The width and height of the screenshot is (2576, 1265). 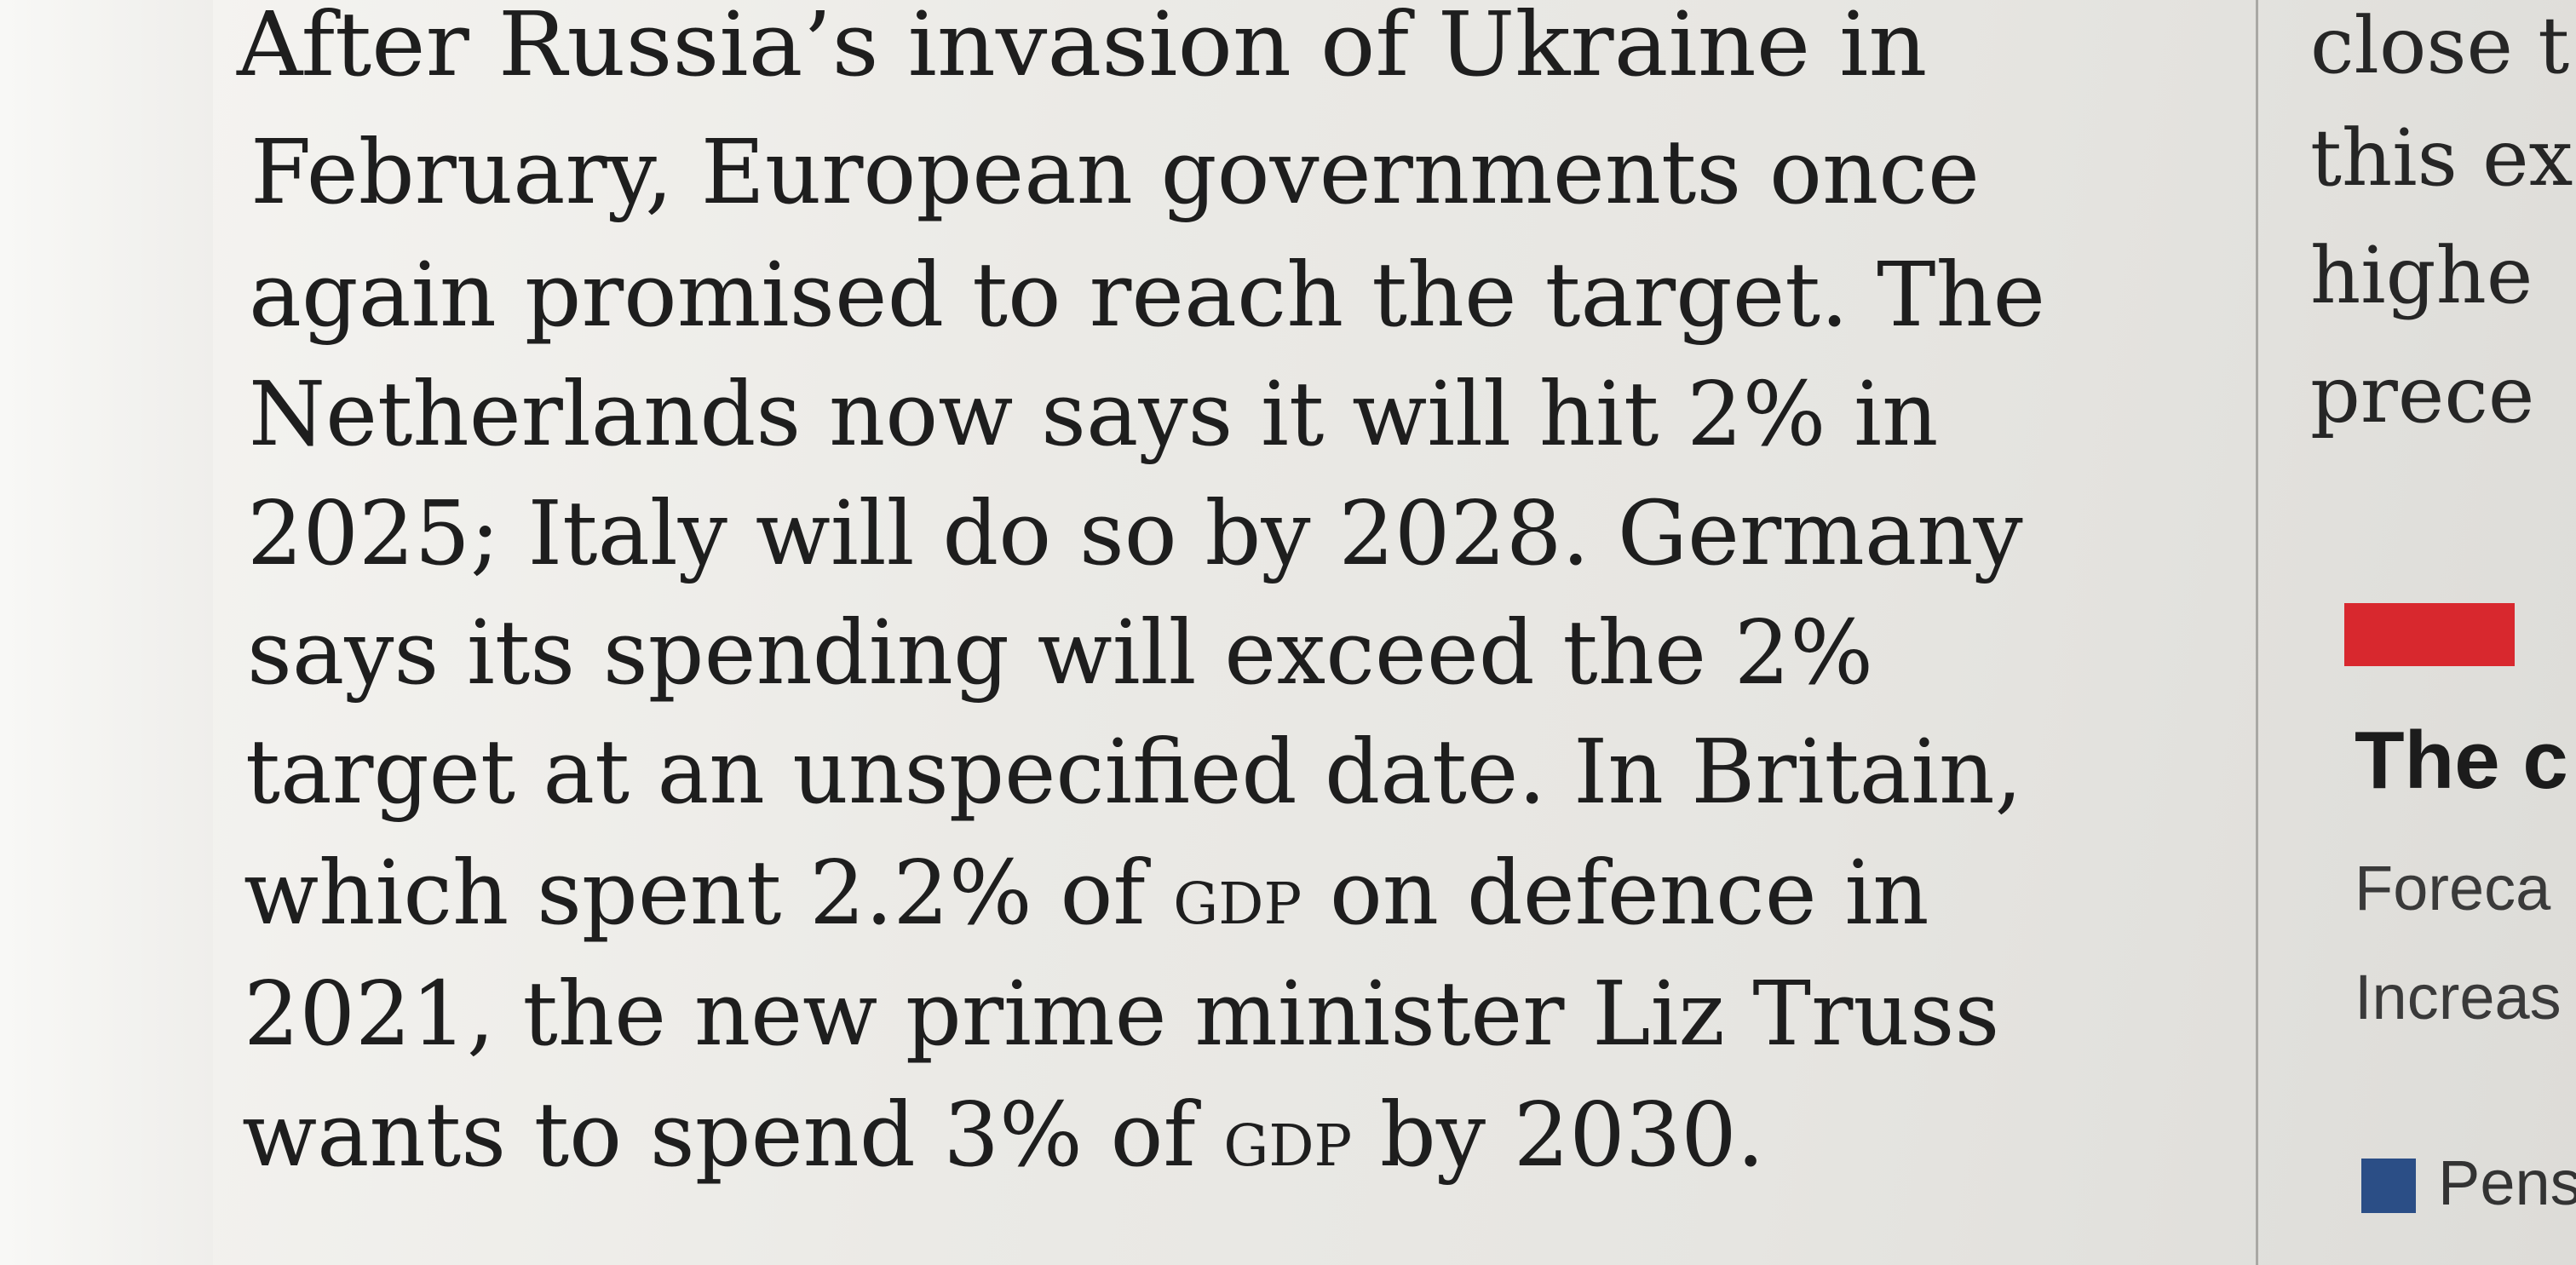 I want to click on article-line-10-b: by 2030., so click(x=1559, y=1135).